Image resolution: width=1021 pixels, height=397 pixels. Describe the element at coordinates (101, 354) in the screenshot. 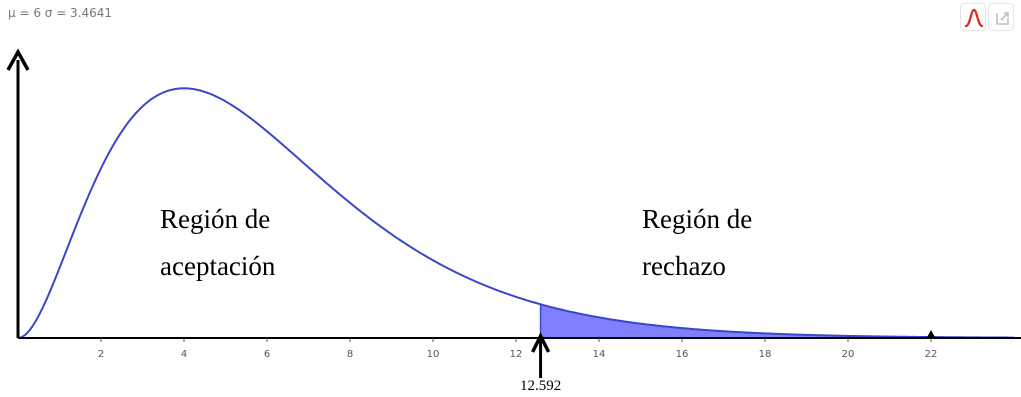

I see `x-tick-label: 2` at that location.